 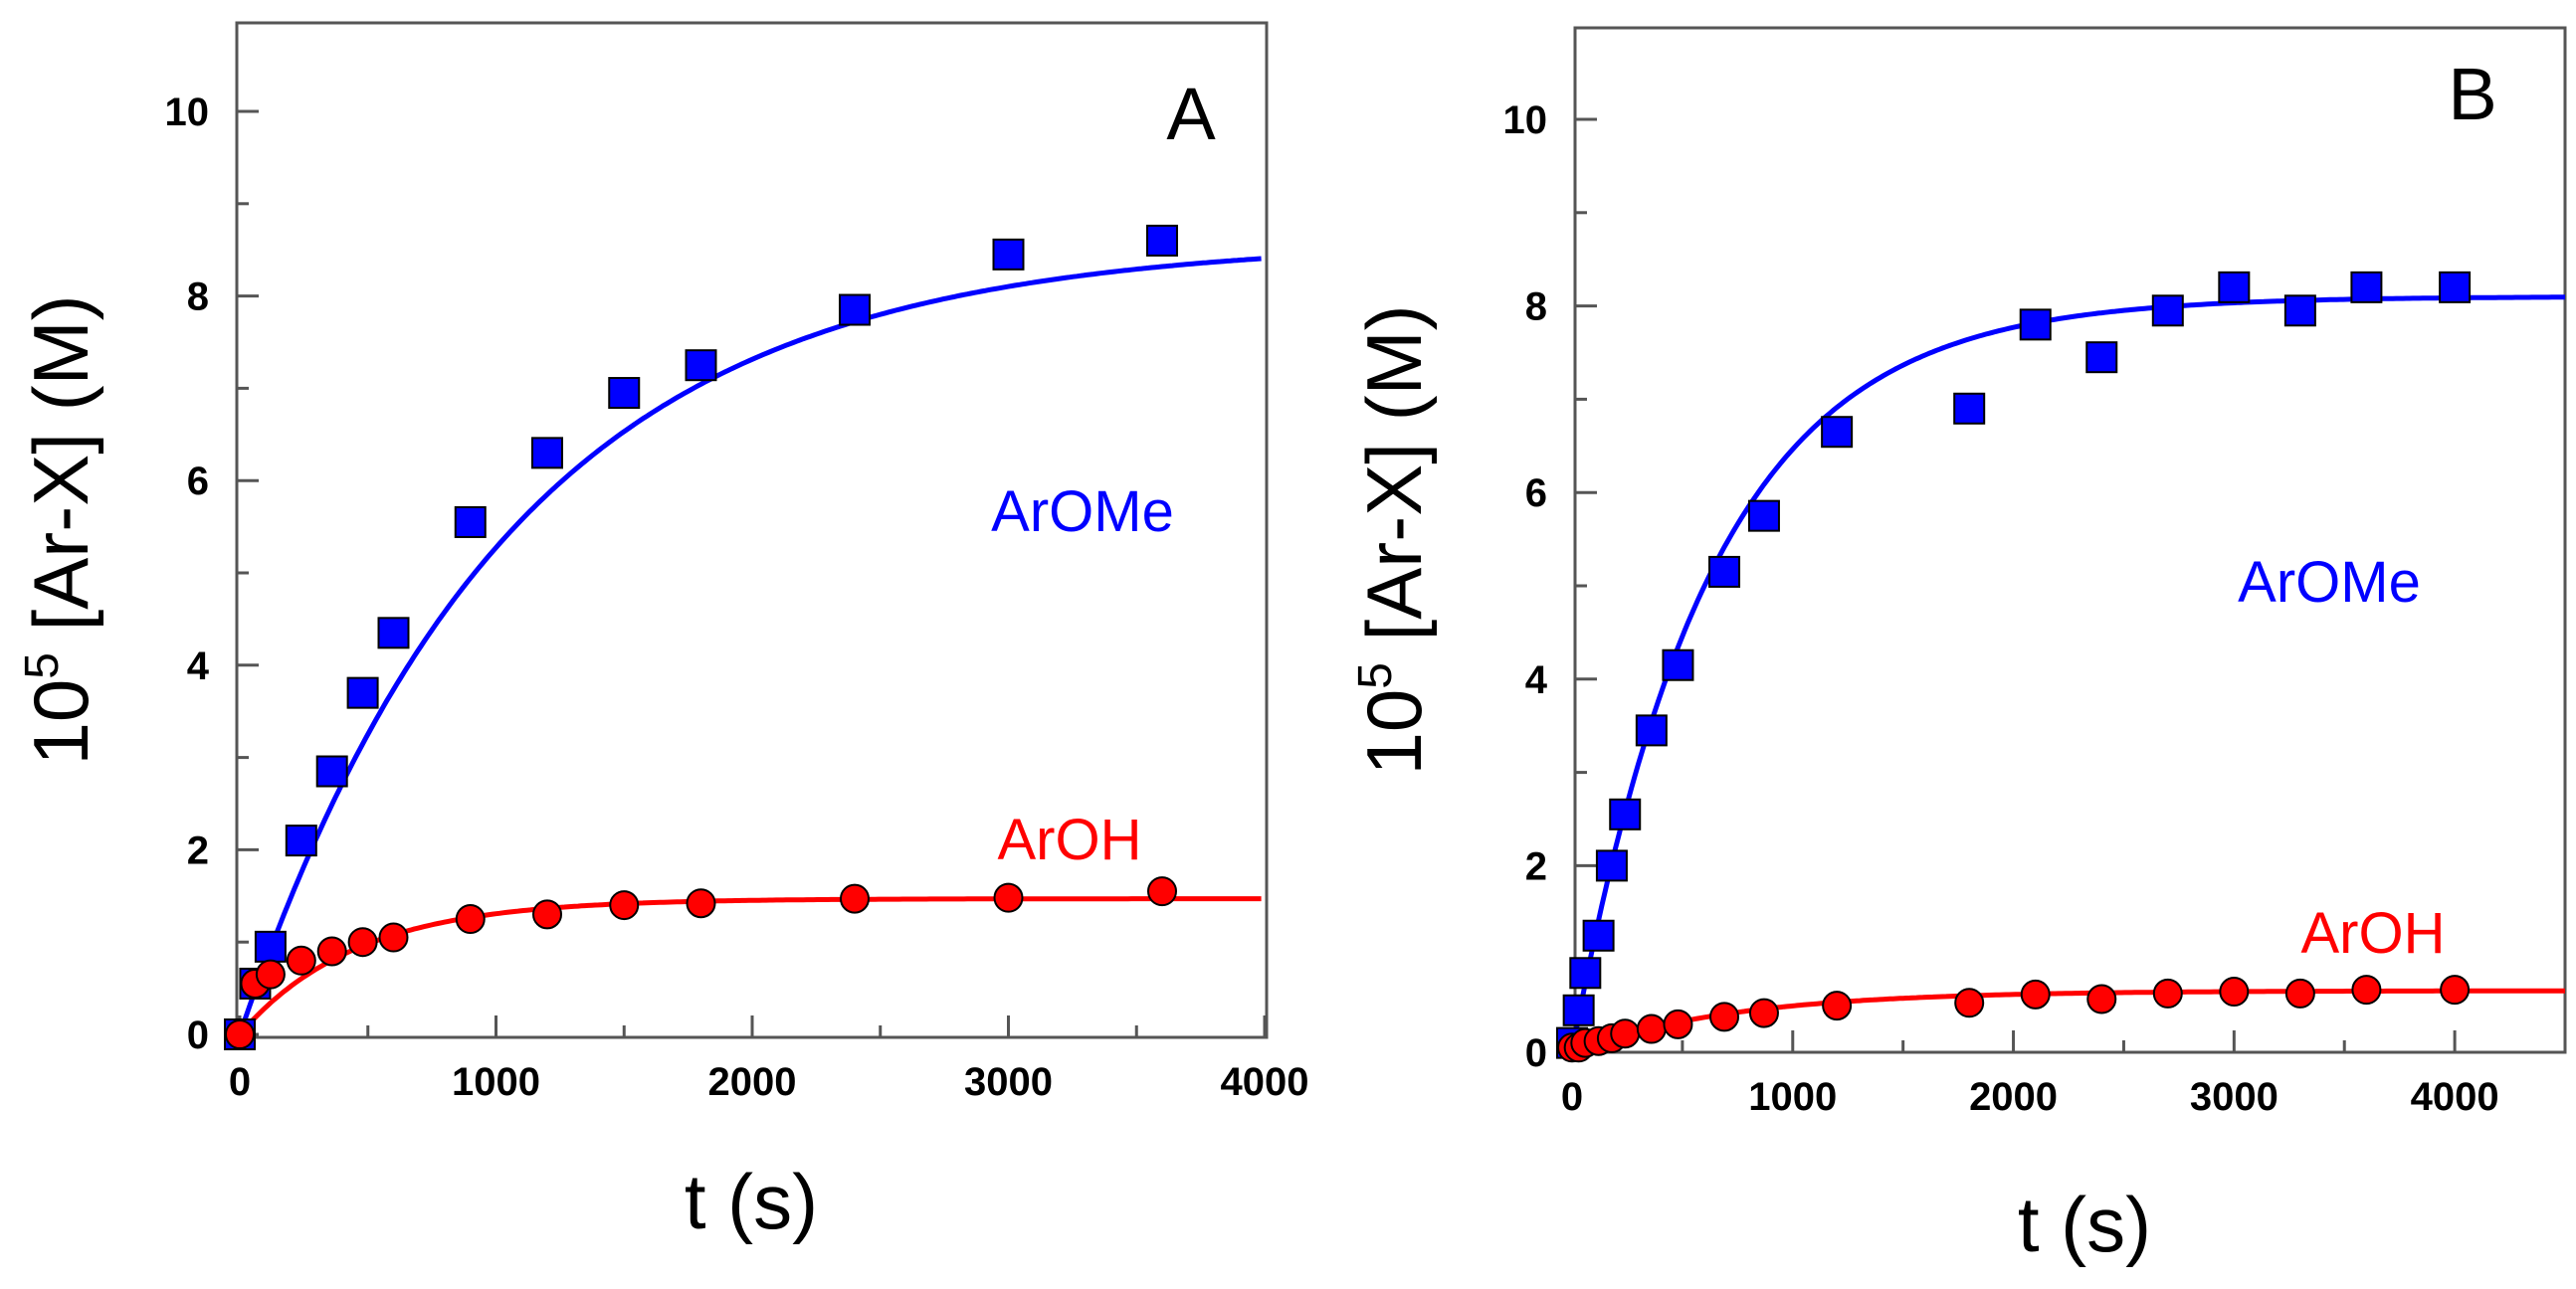 What do you see at coordinates (1572, 1097) in the screenshot?
I see `x-tick-label-b: 0` at bounding box center [1572, 1097].